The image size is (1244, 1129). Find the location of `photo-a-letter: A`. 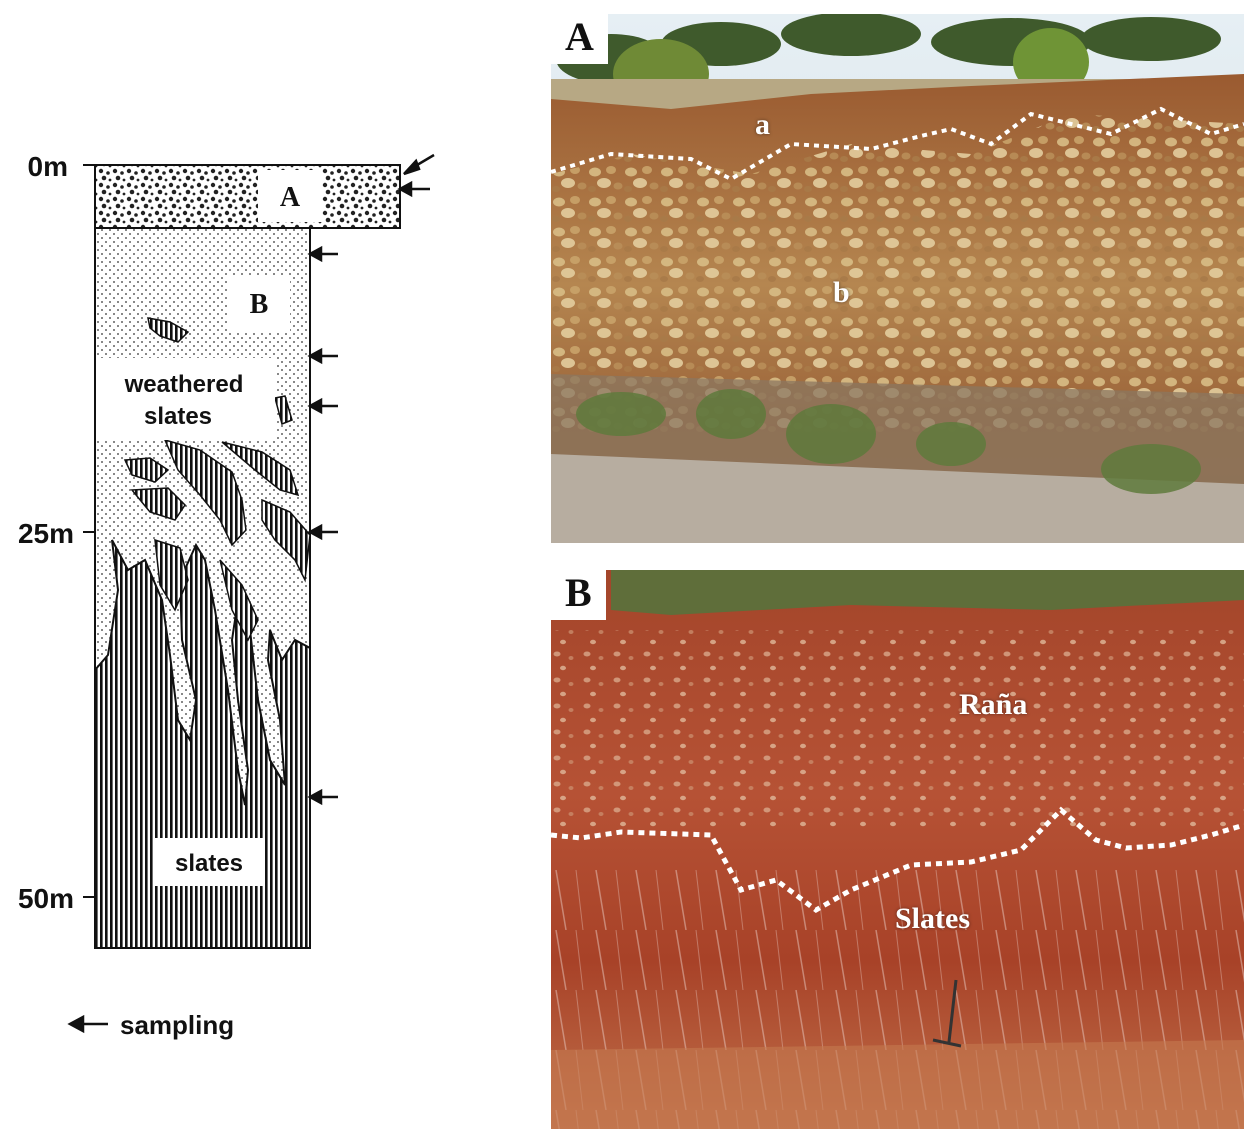

photo-a-letter: A is located at coordinates (579, 39).